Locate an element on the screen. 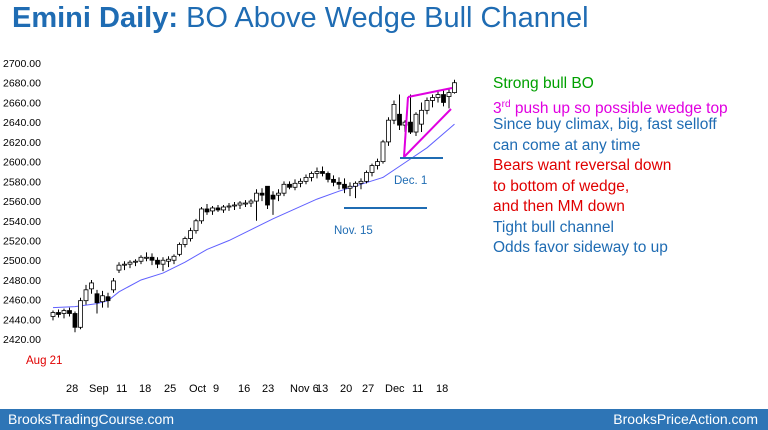 The height and width of the screenshot is (430, 768). annotation-text: Since buy climax, big, fast selloff is located at coordinates (605, 124).